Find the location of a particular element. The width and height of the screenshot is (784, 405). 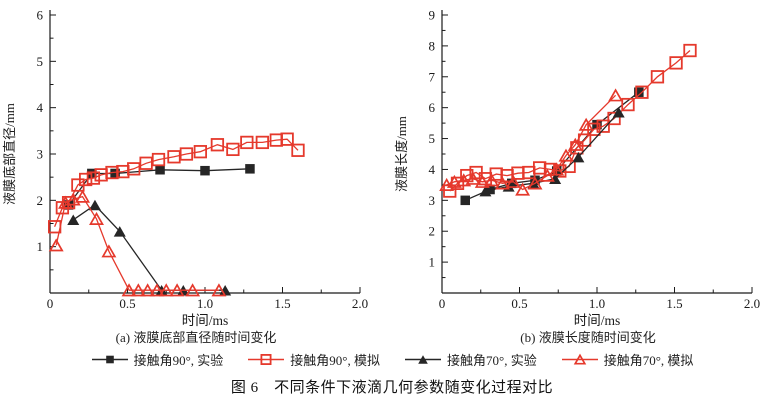

legend-label: 接触角90°, 模拟 is located at coordinates (335, 360).